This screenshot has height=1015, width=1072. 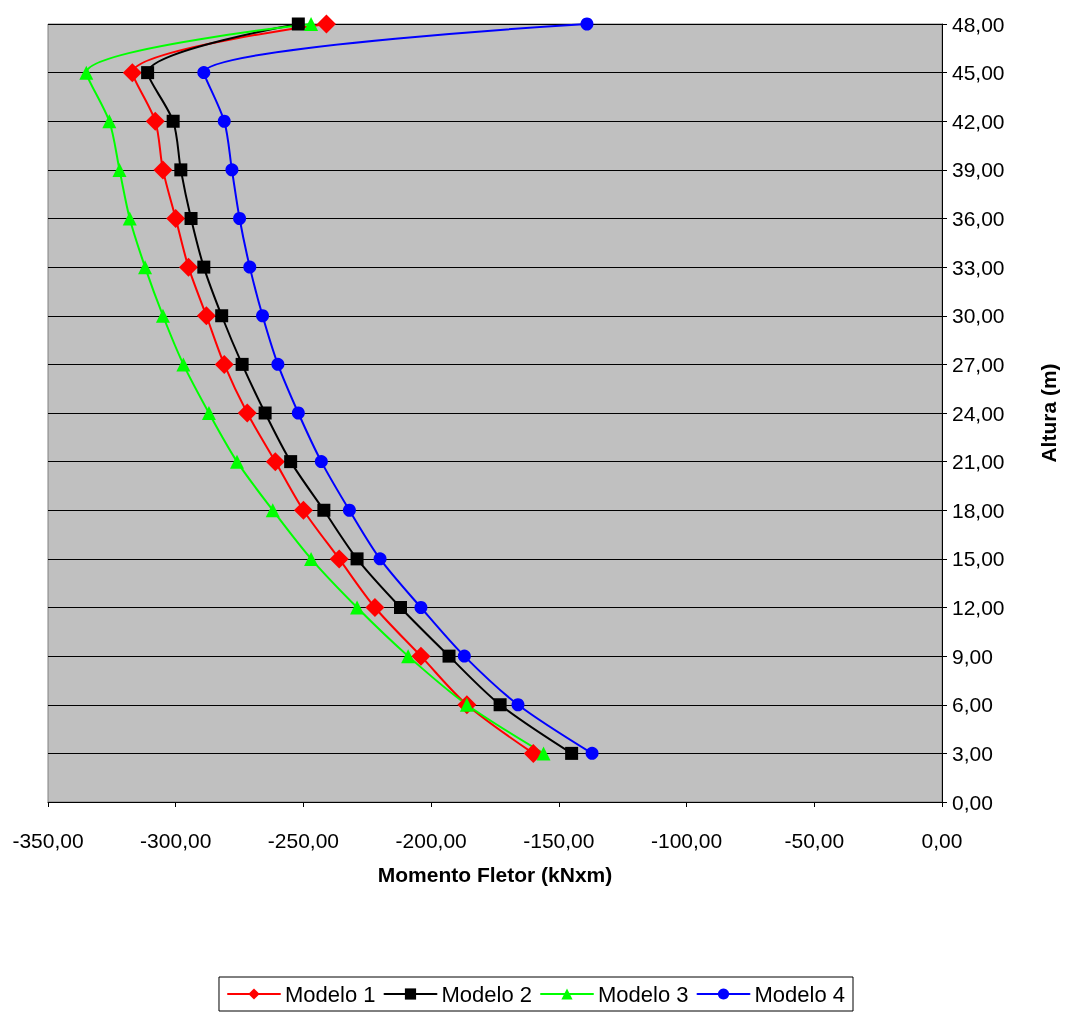 I want to click on y-tick-label: 0,00, so click(x=972, y=802).